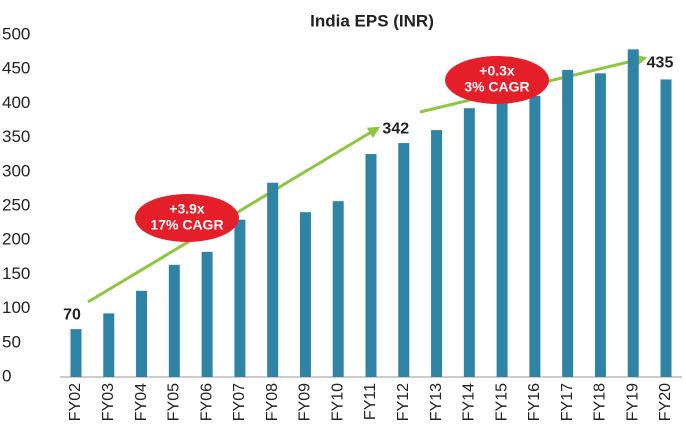  I want to click on y-tick-label: 0, so click(6, 375).